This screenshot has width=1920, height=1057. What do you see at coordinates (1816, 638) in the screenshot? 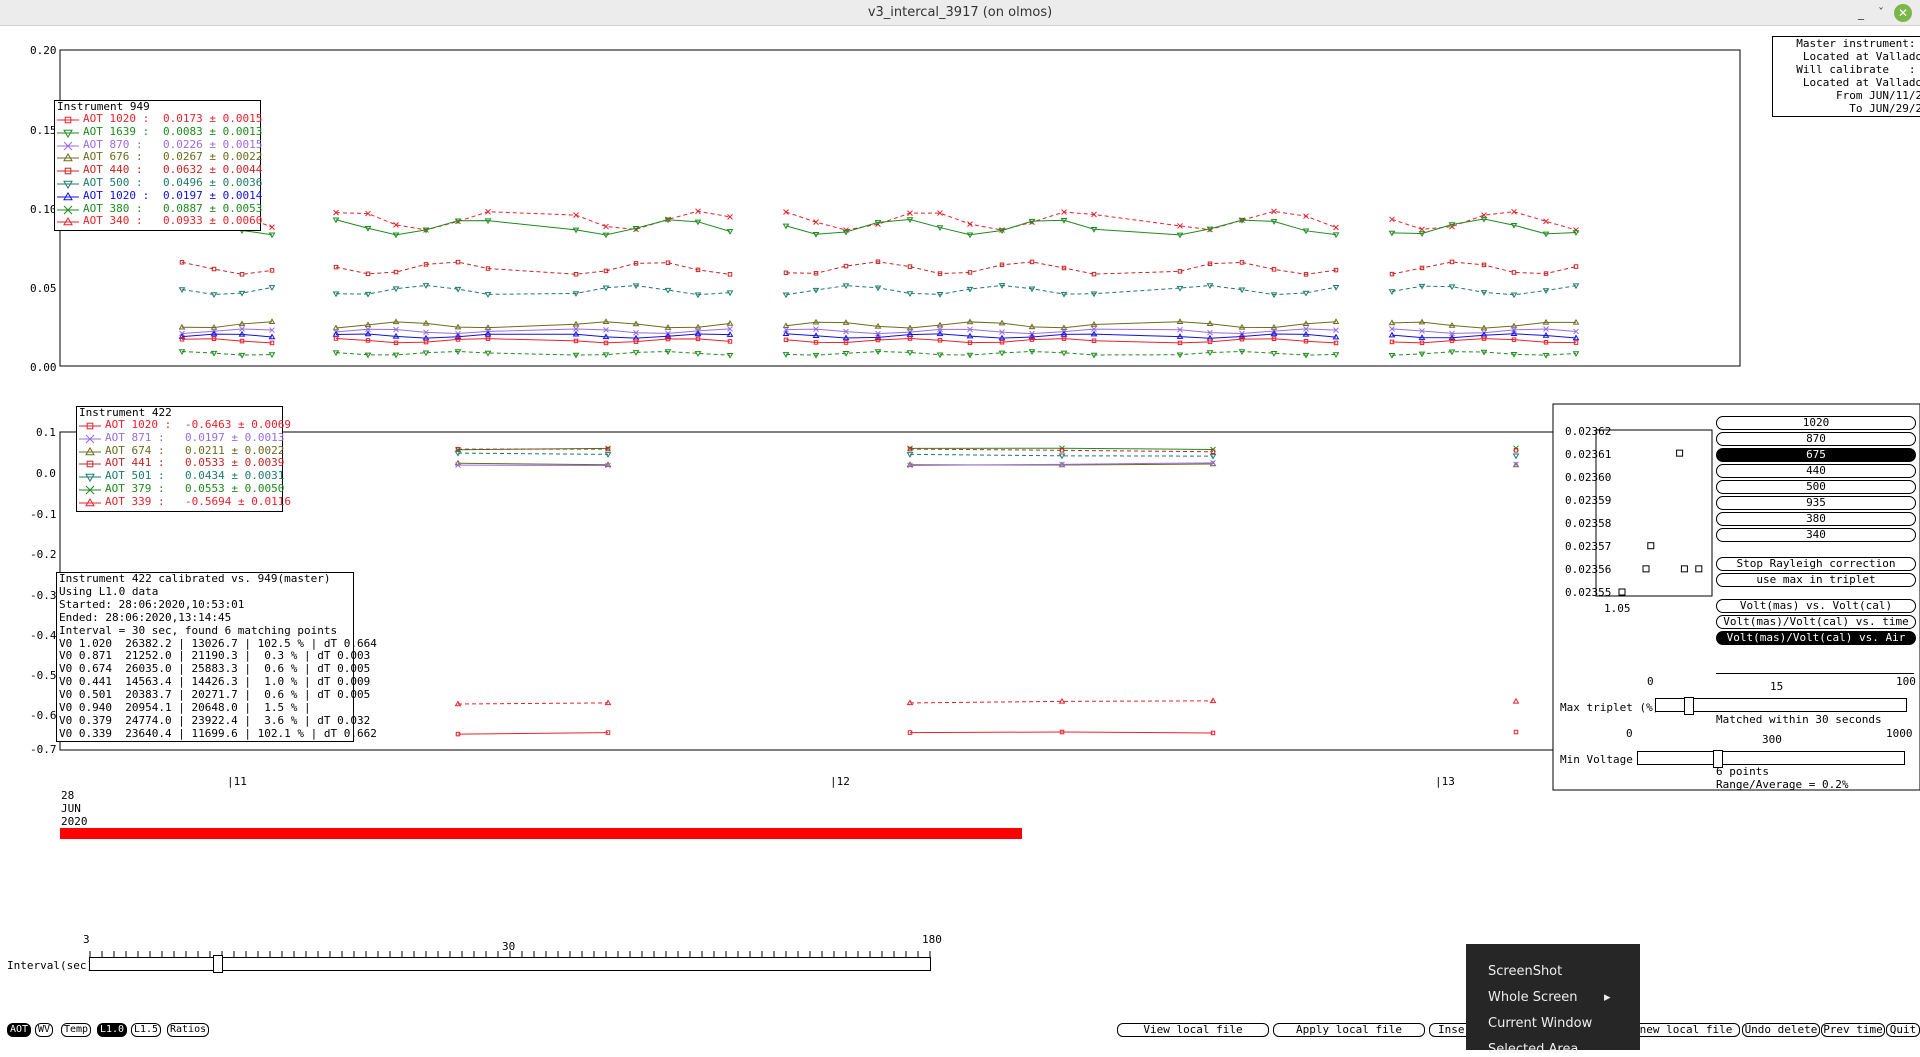
I see `mode-ratio-vs-airmass: Volt(mas)/Volt(cal) vs. Air Mass` at bounding box center [1816, 638].